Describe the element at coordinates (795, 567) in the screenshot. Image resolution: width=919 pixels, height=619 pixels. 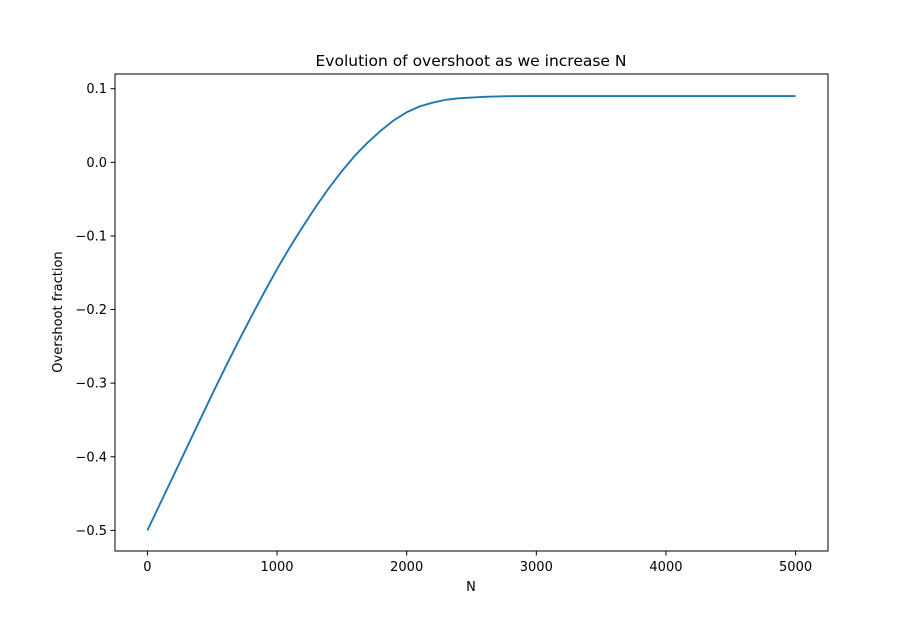
I see `x-tick-label: 5000` at that location.